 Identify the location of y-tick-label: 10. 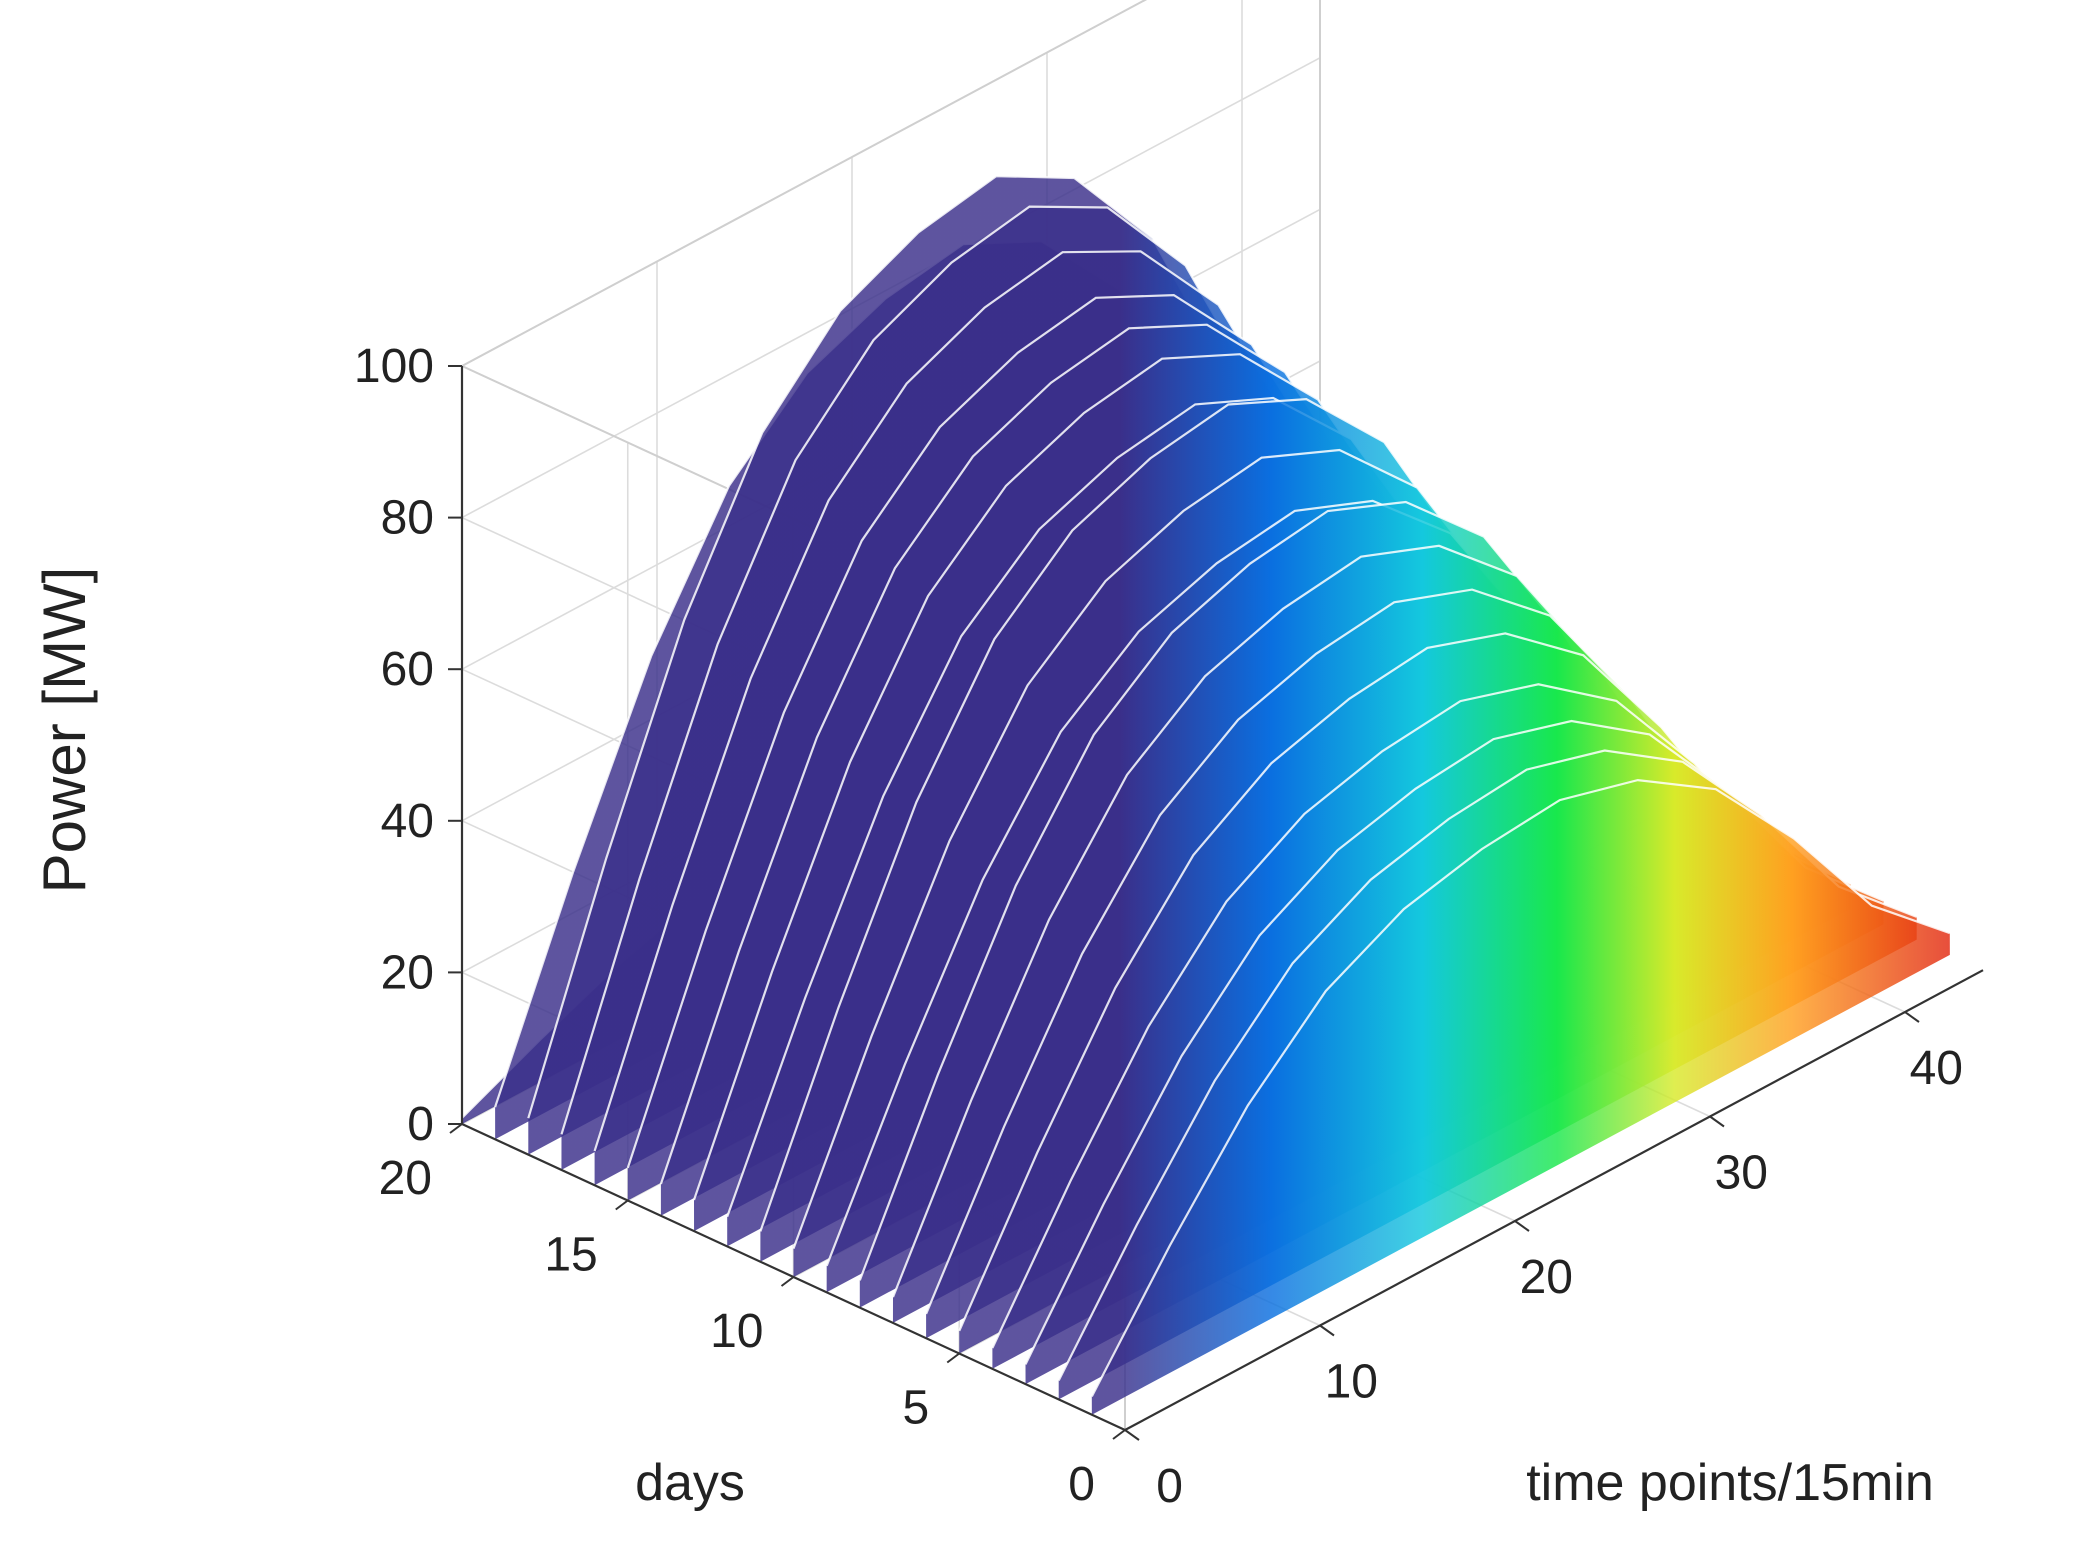
(736, 1331).